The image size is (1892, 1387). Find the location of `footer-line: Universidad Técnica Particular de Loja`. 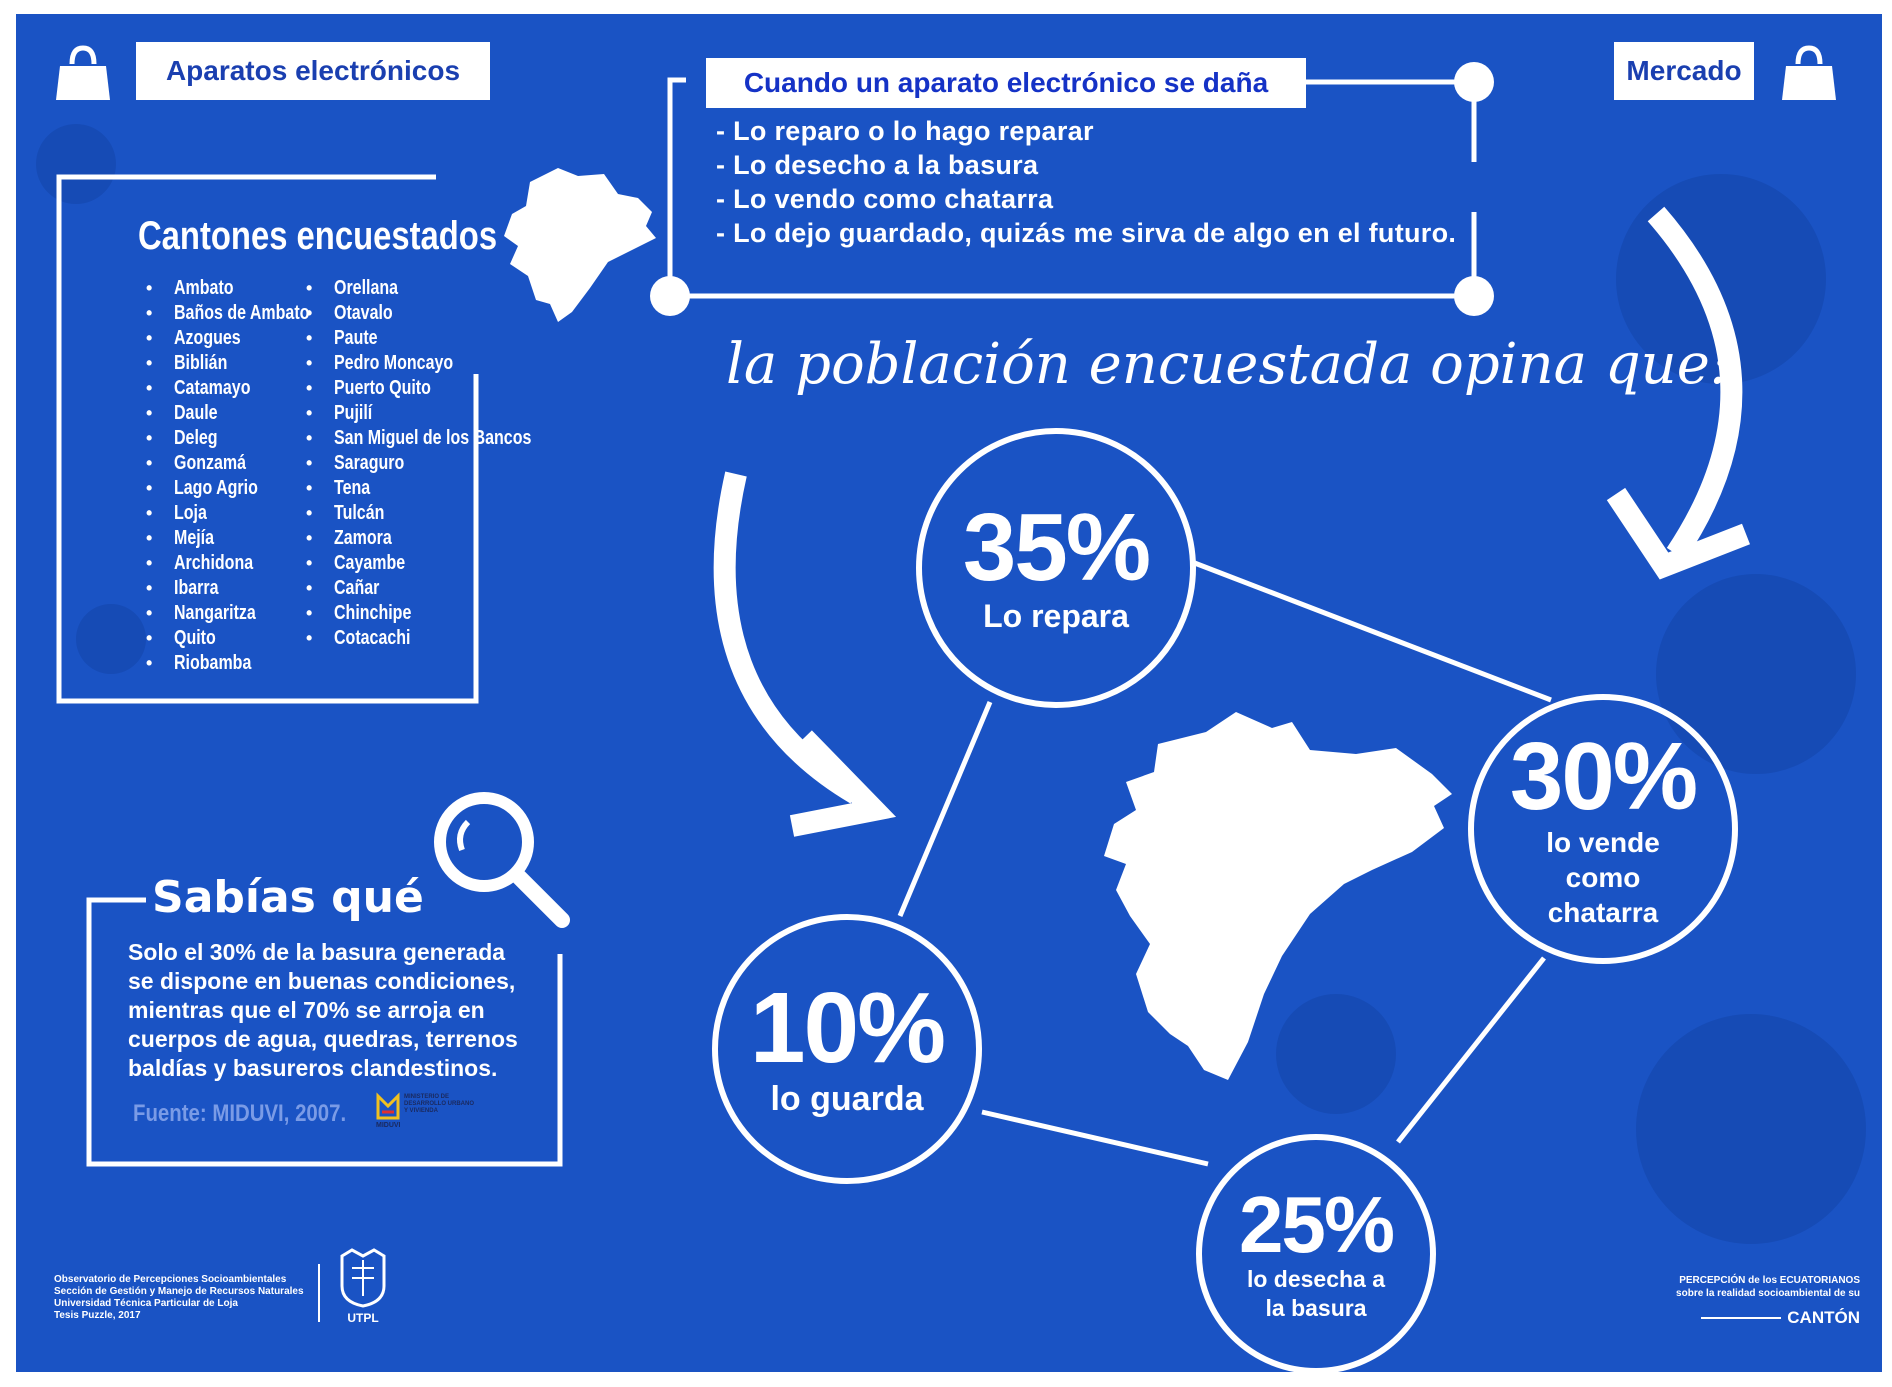

footer-line: Universidad Técnica Particular de Loja is located at coordinates (146, 1303).